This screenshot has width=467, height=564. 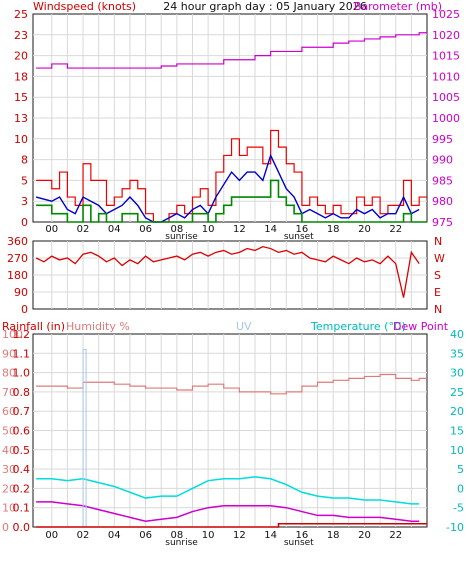 What do you see at coordinates (9, 469) in the screenshot?
I see `humidity-y-tick: 30` at bounding box center [9, 469].